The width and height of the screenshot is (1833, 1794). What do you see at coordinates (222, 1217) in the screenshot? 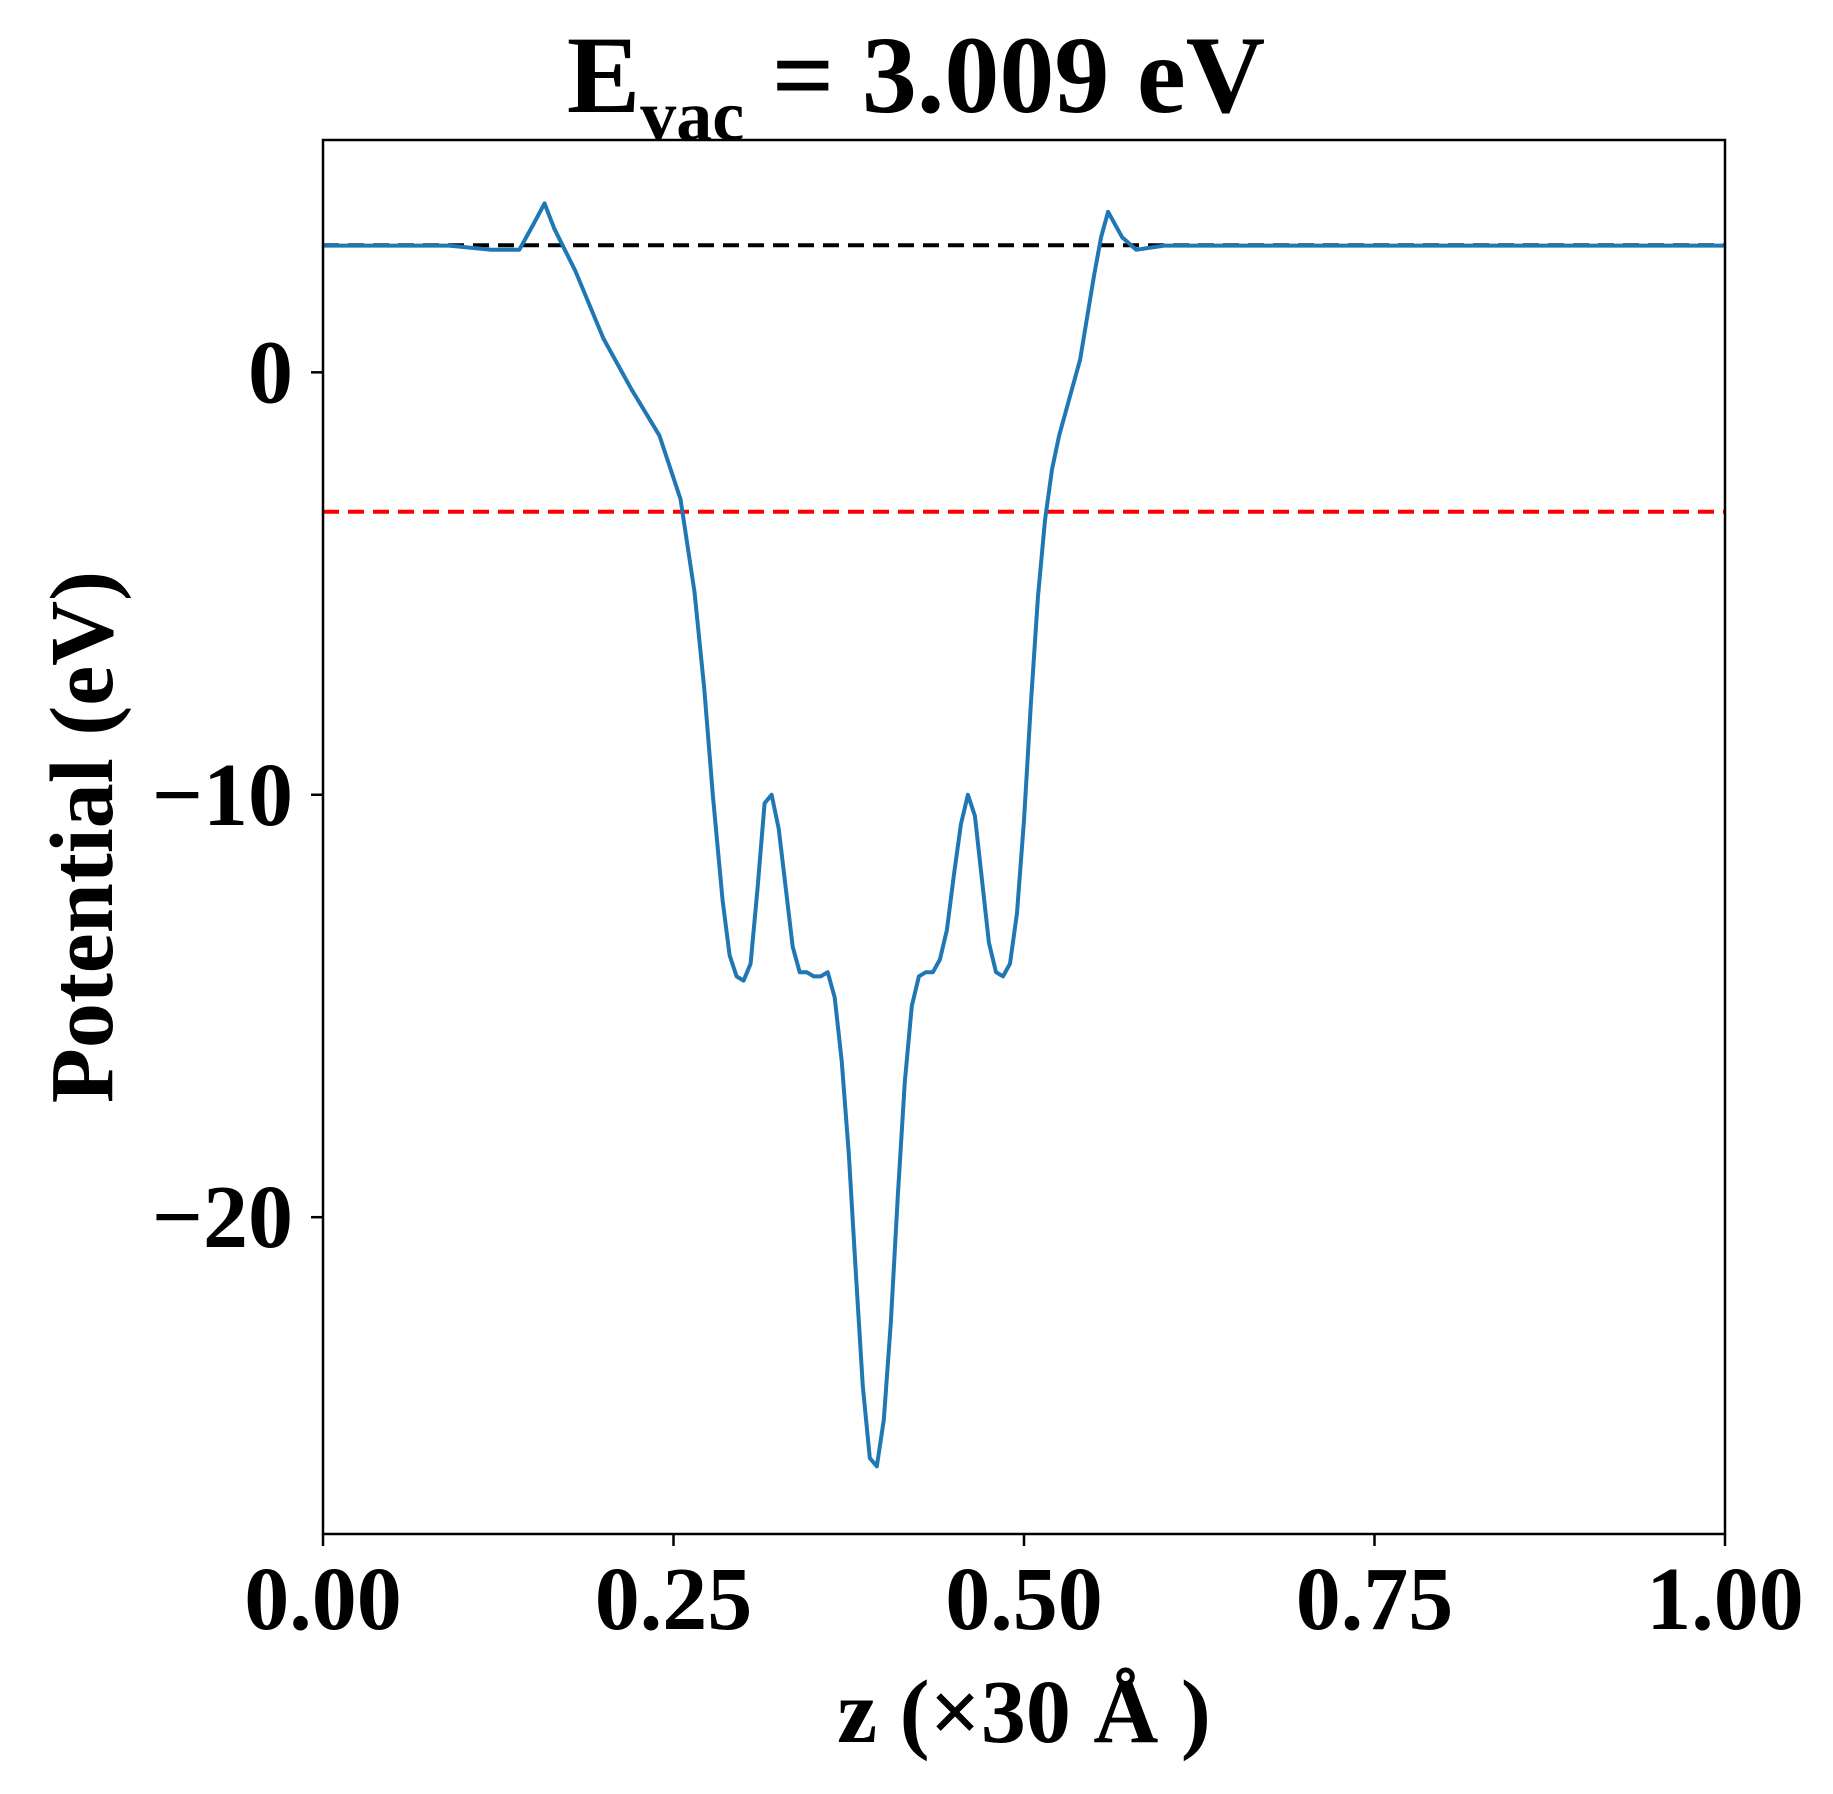
I see `y-tick-label-2: −20` at bounding box center [222, 1217].